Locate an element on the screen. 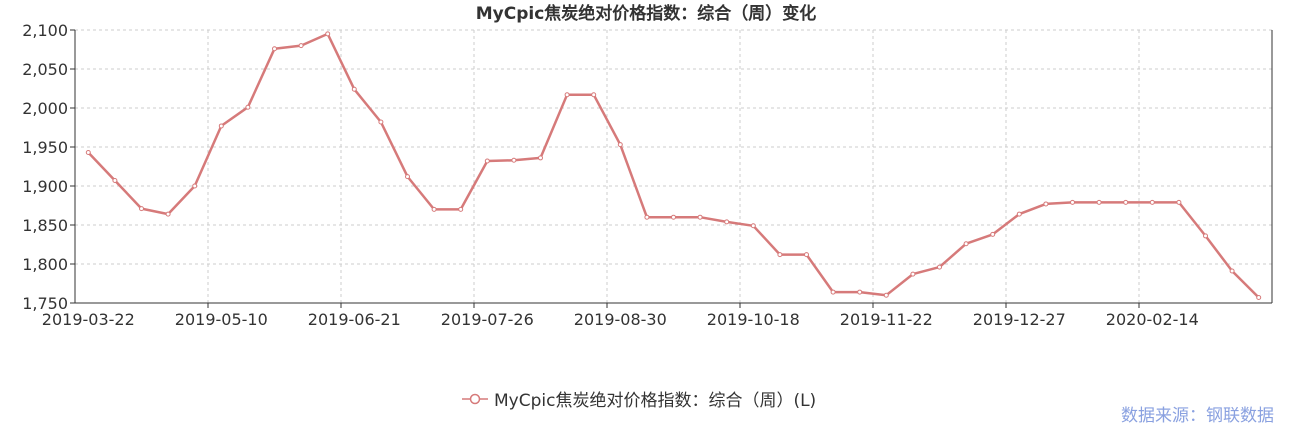  y-tick-label: 1,900 is located at coordinates (45, 186).